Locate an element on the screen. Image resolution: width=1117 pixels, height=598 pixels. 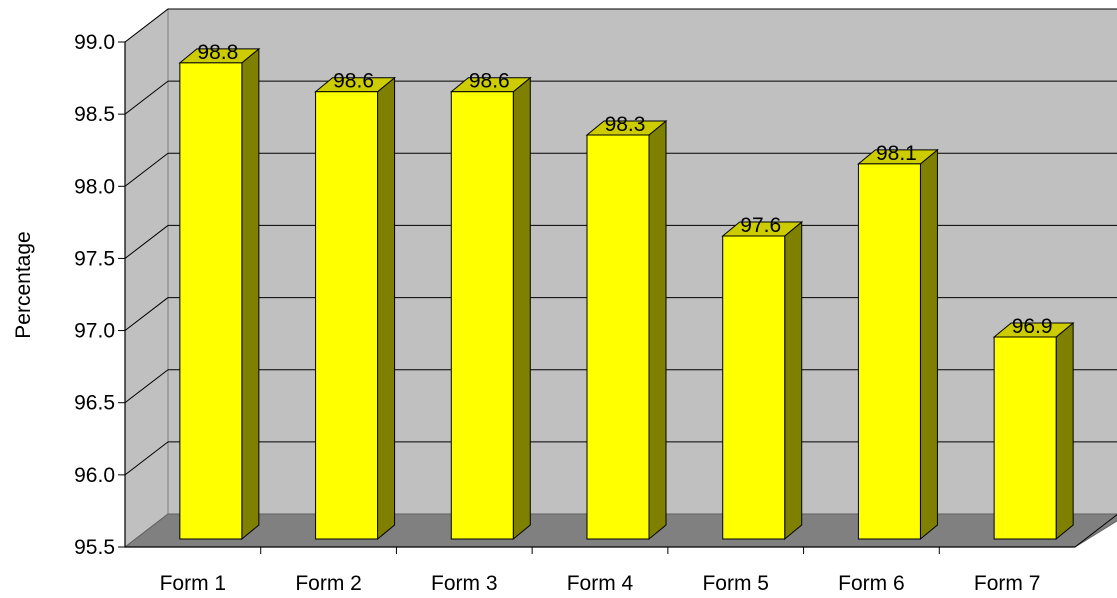
data-label: 96.9 is located at coordinates (1032, 326).